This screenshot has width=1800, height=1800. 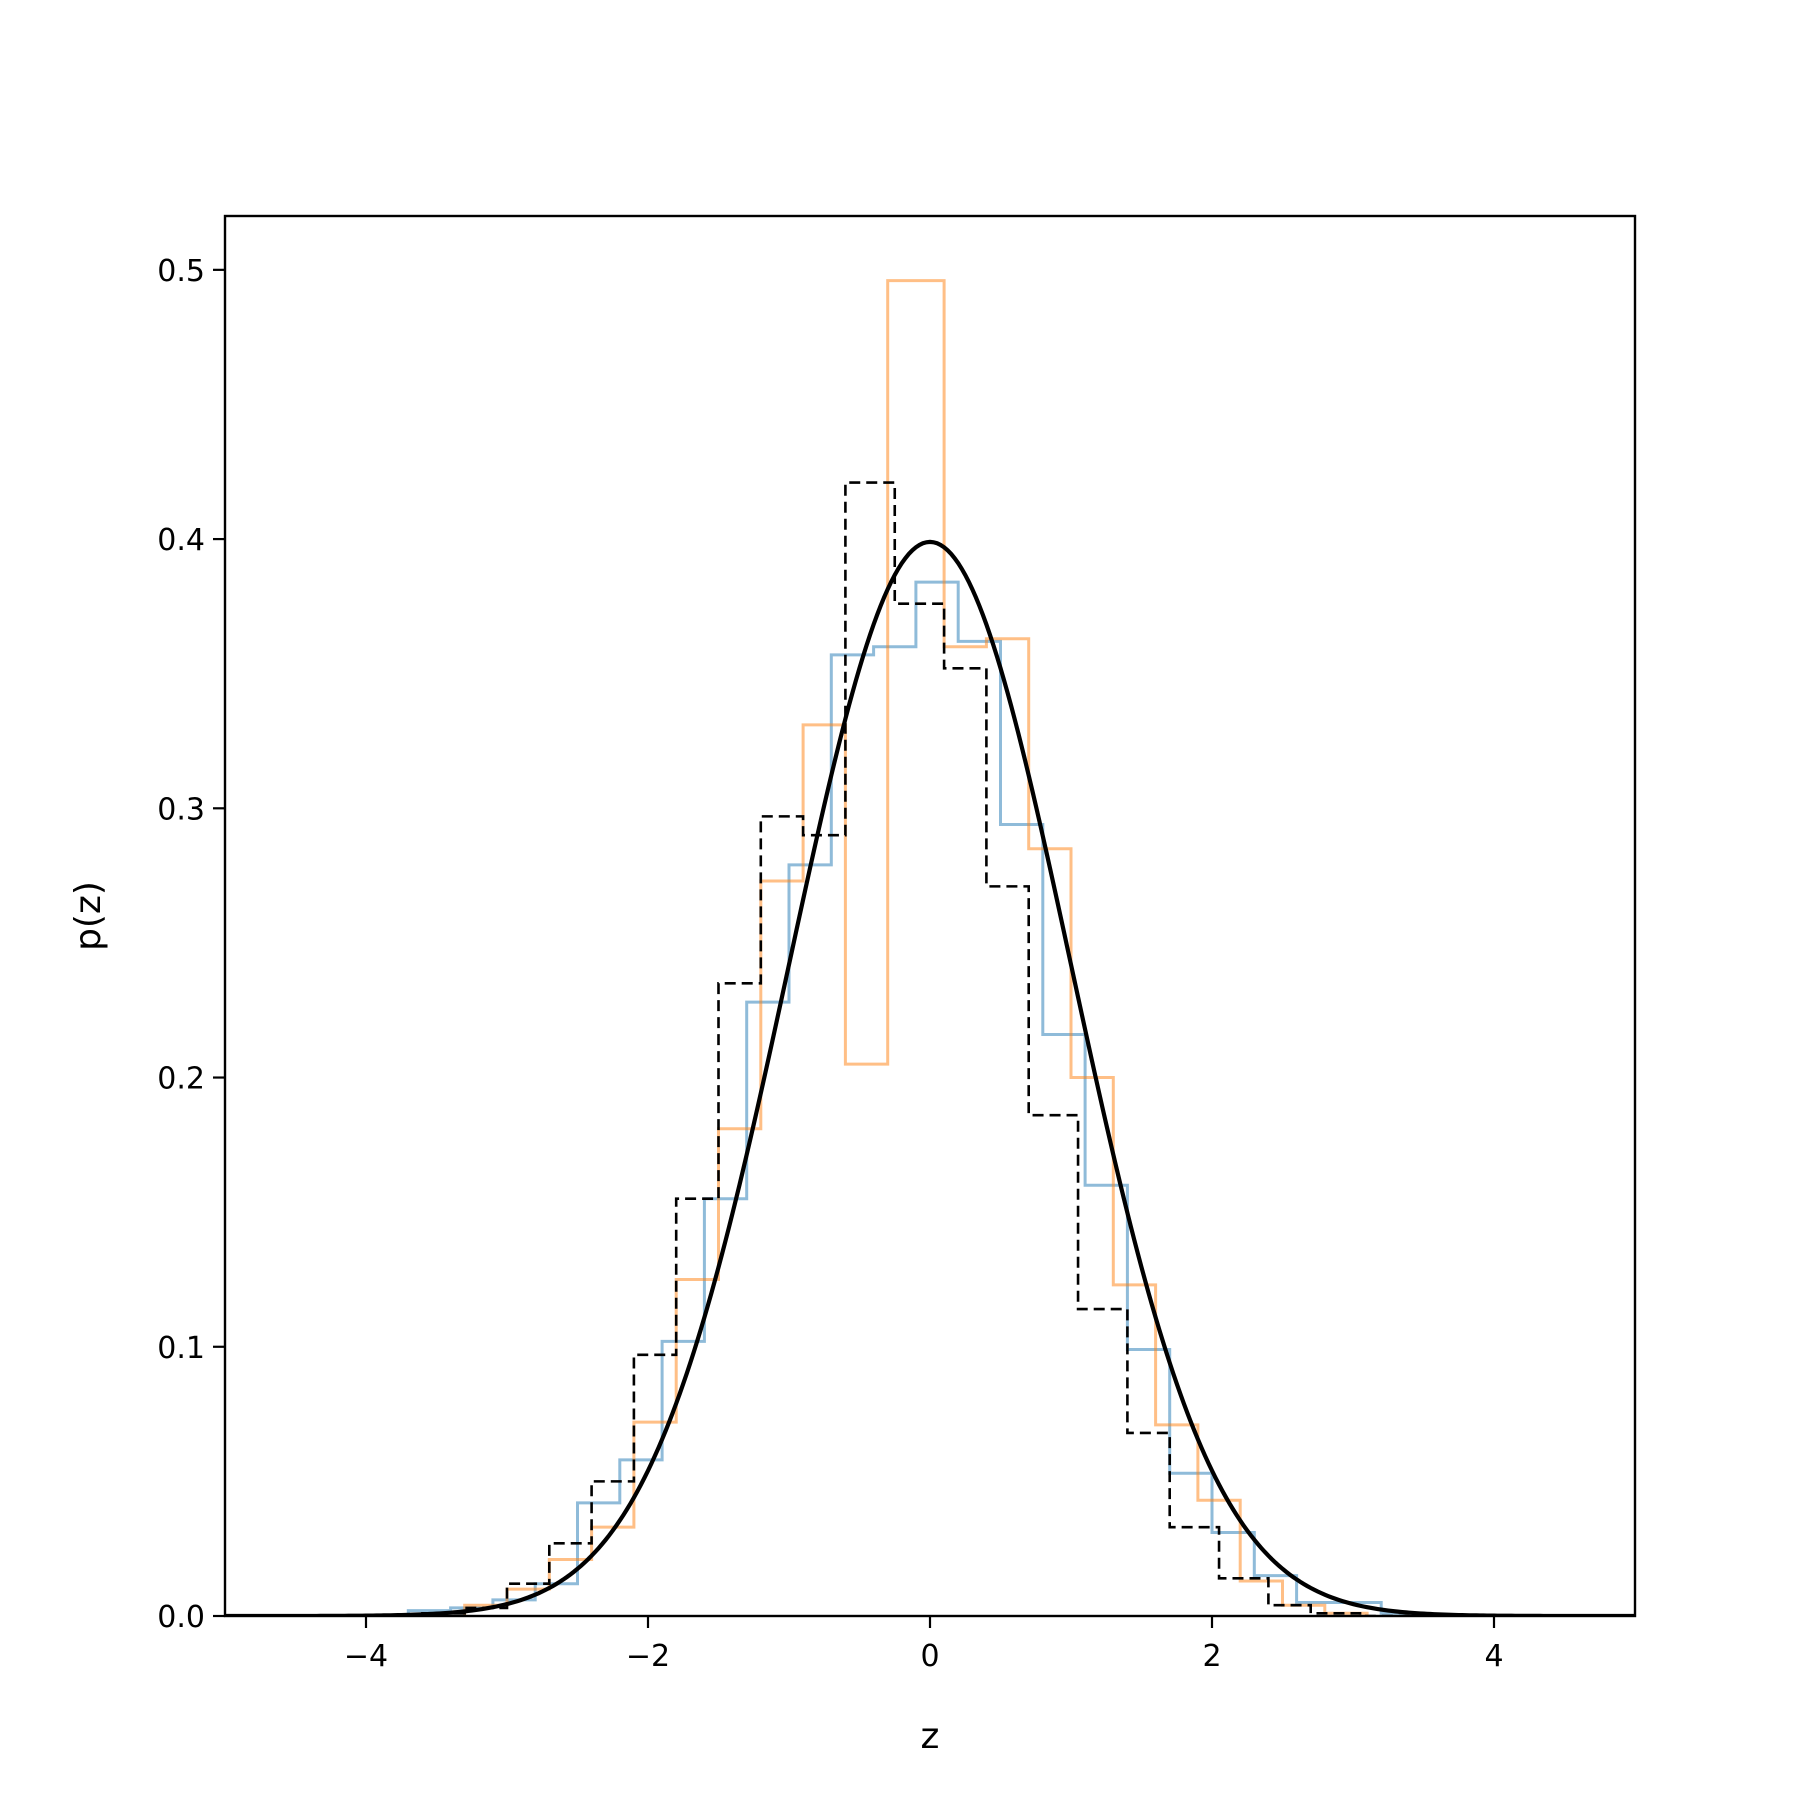 I want to click on x-tick-label: 0, so click(x=929, y=1656).